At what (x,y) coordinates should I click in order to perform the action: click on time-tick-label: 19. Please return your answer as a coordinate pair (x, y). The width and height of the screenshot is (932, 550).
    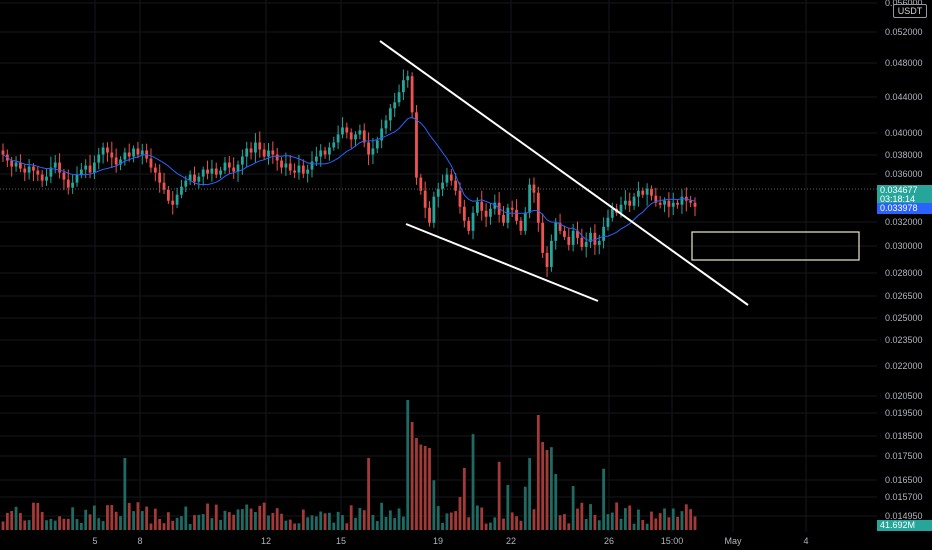
    Looking at the image, I should click on (438, 541).